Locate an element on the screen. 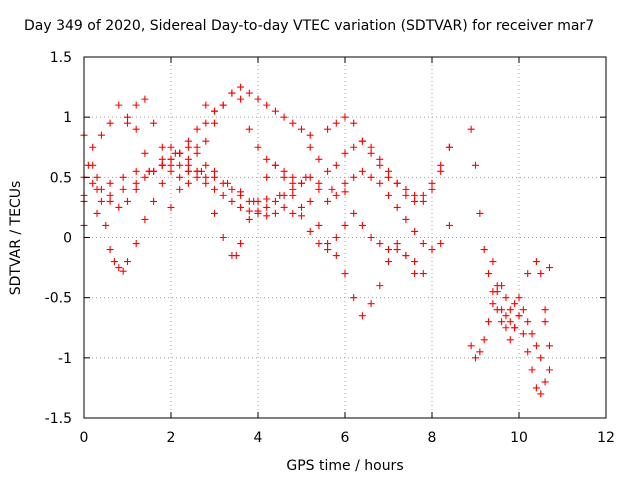 The height and width of the screenshot is (480, 640). y-tick-label: 1 is located at coordinates (67, 118).